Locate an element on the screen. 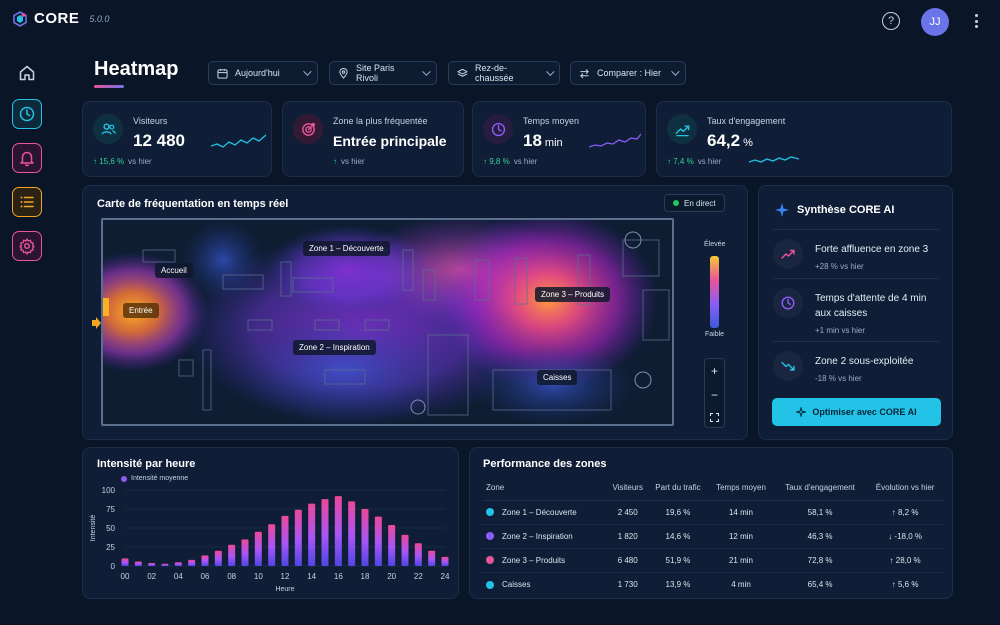 This screenshot has height=625, width=1000. chart-title: Intensité par heure is located at coordinates (146, 464).